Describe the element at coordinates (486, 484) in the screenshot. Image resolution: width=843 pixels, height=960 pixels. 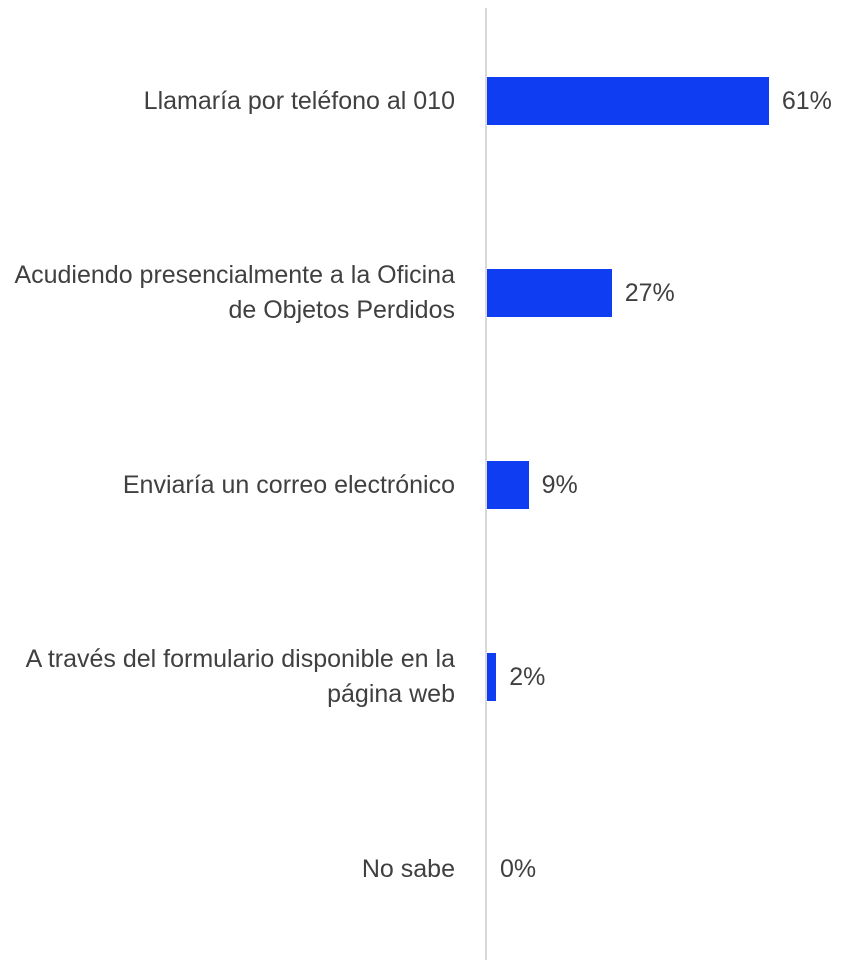
I see `axis-line` at that location.